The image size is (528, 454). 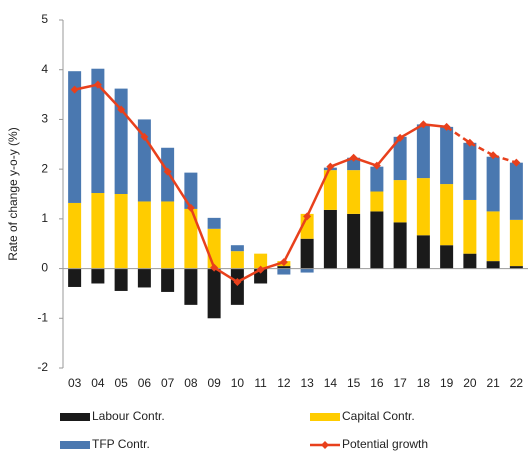 I want to click on x-tick-label: 08, so click(x=191, y=383).